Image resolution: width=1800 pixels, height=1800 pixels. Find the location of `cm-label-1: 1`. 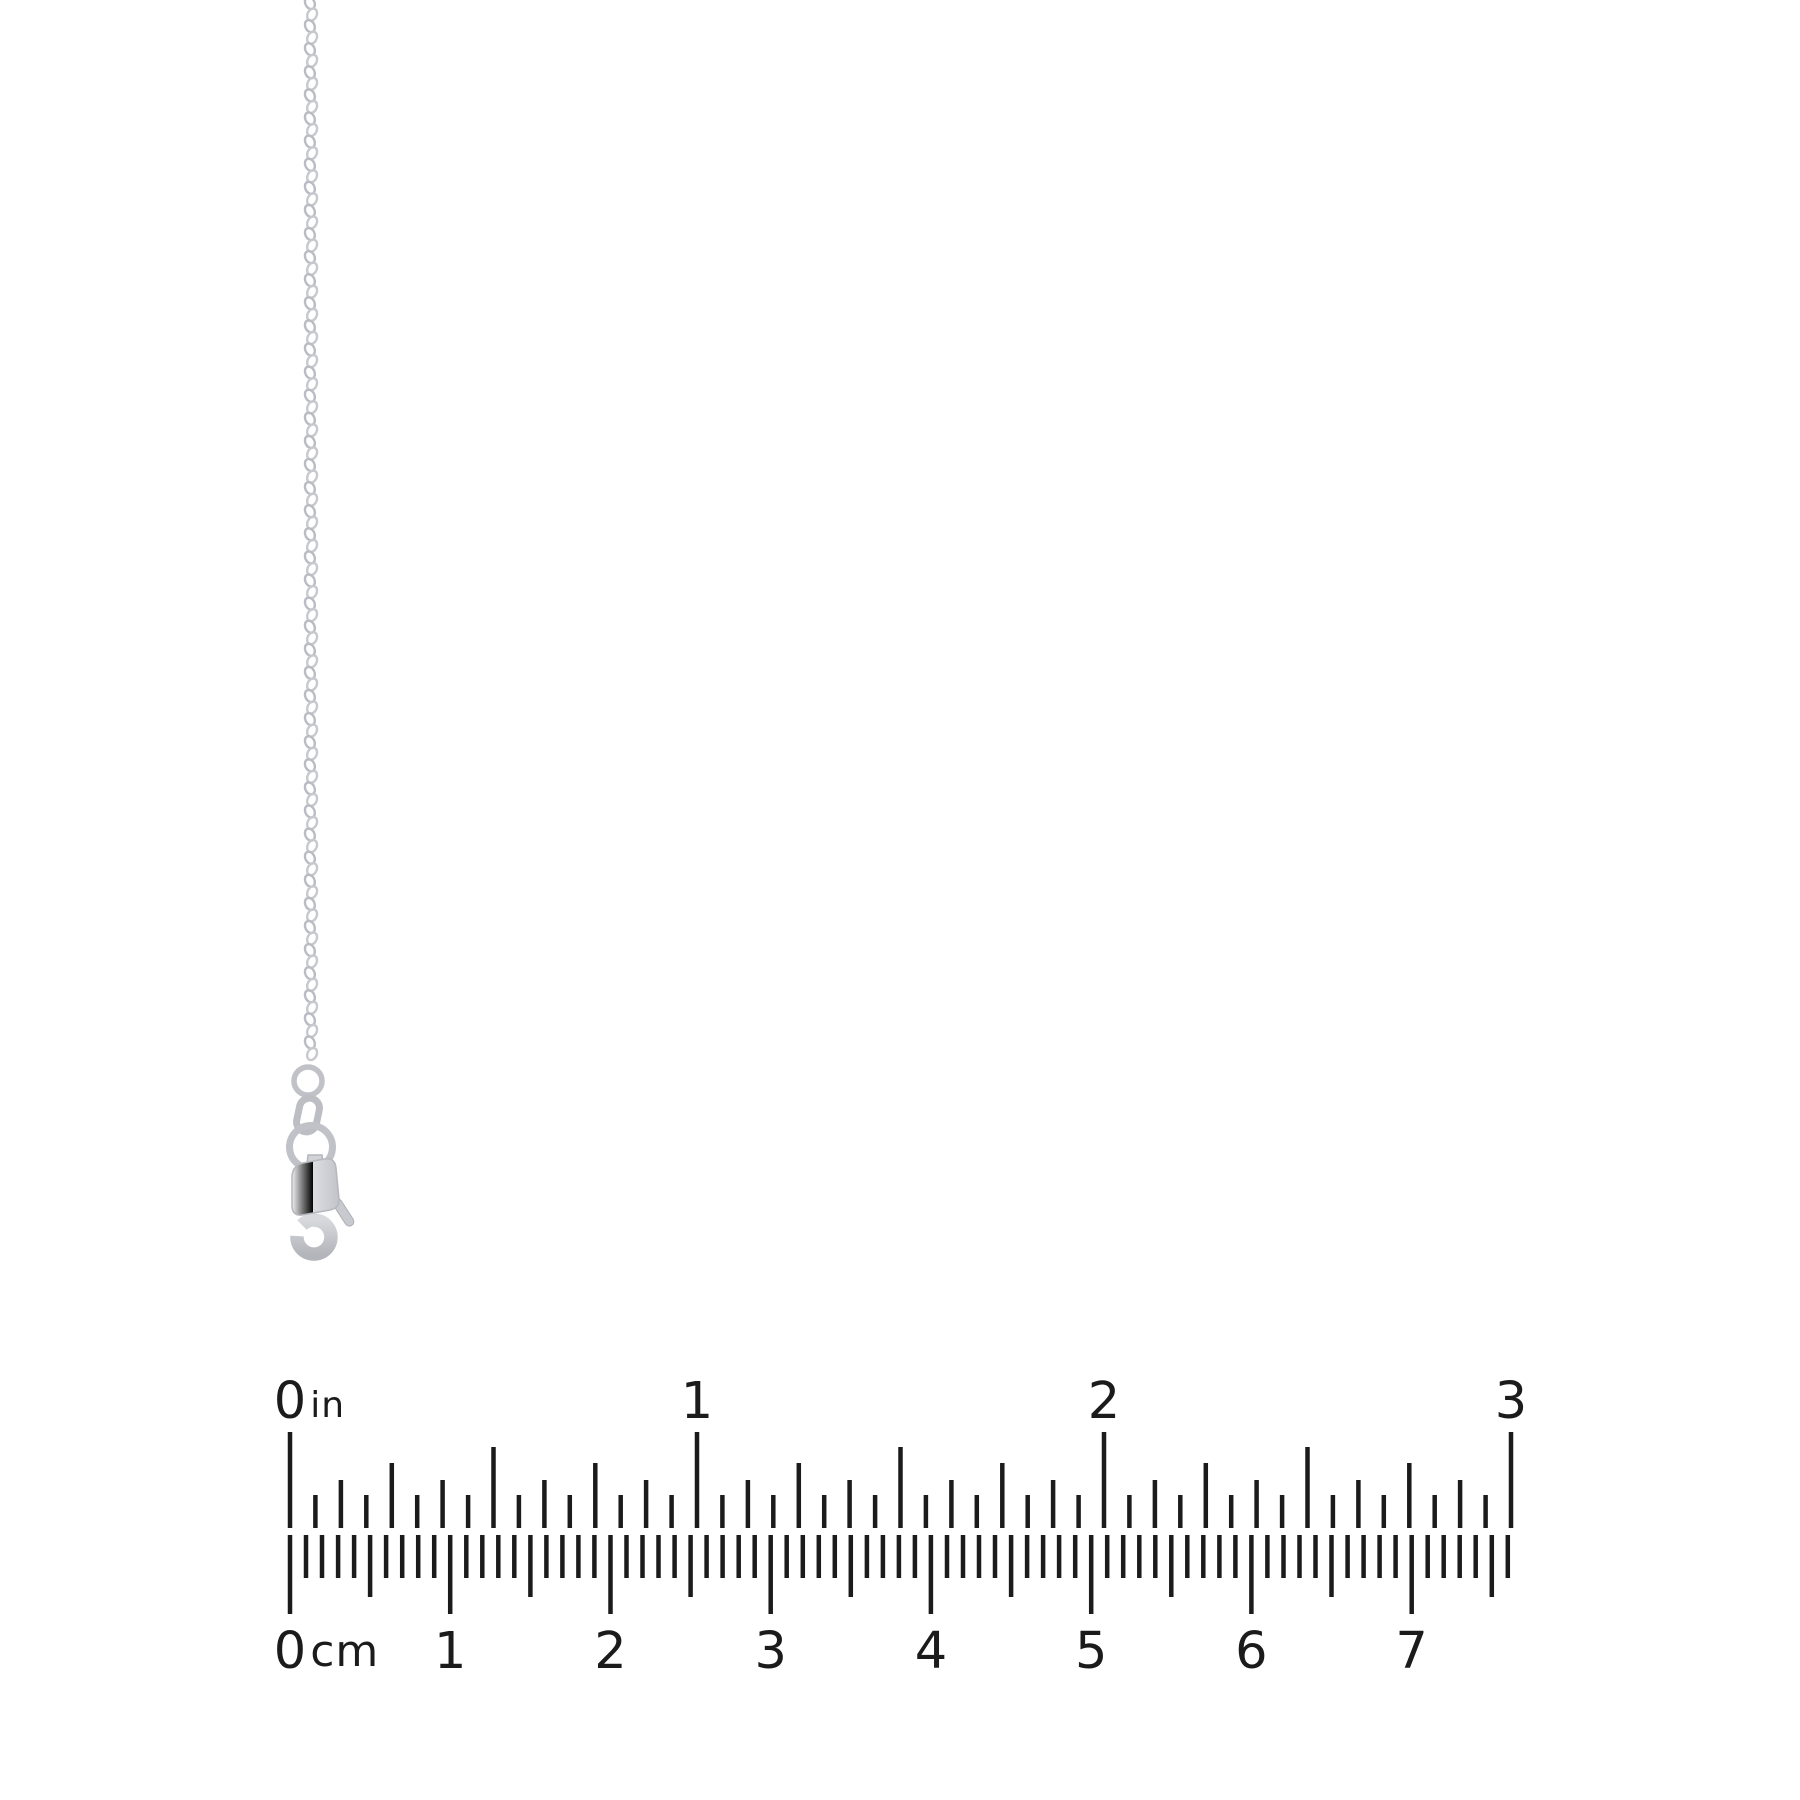

cm-label-1: 1 is located at coordinates (450, 1651).